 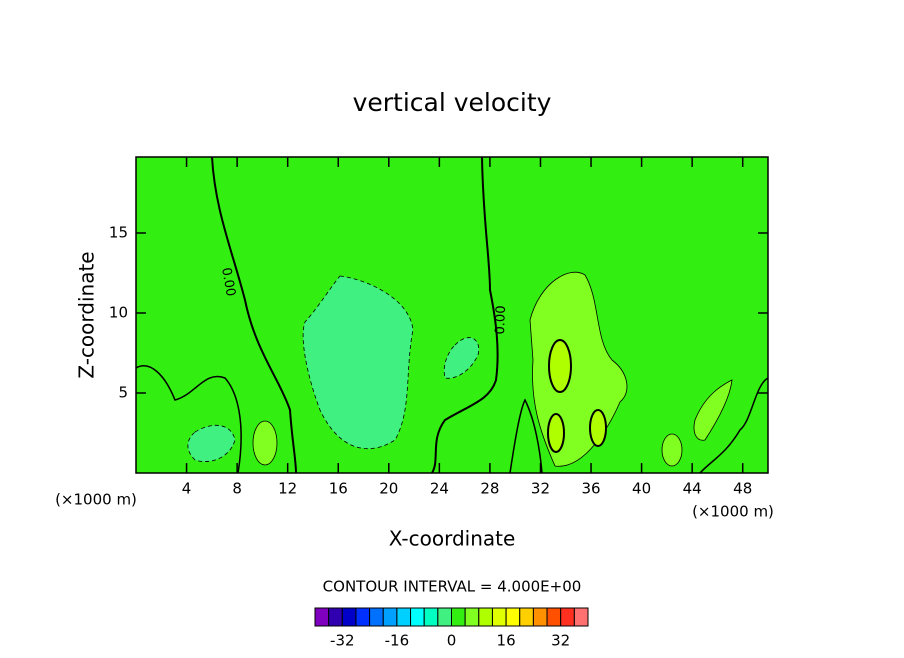 What do you see at coordinates (123, 393) in the screenshot?
I see `y-tick-label: 5` at bounding box center [123, 393].